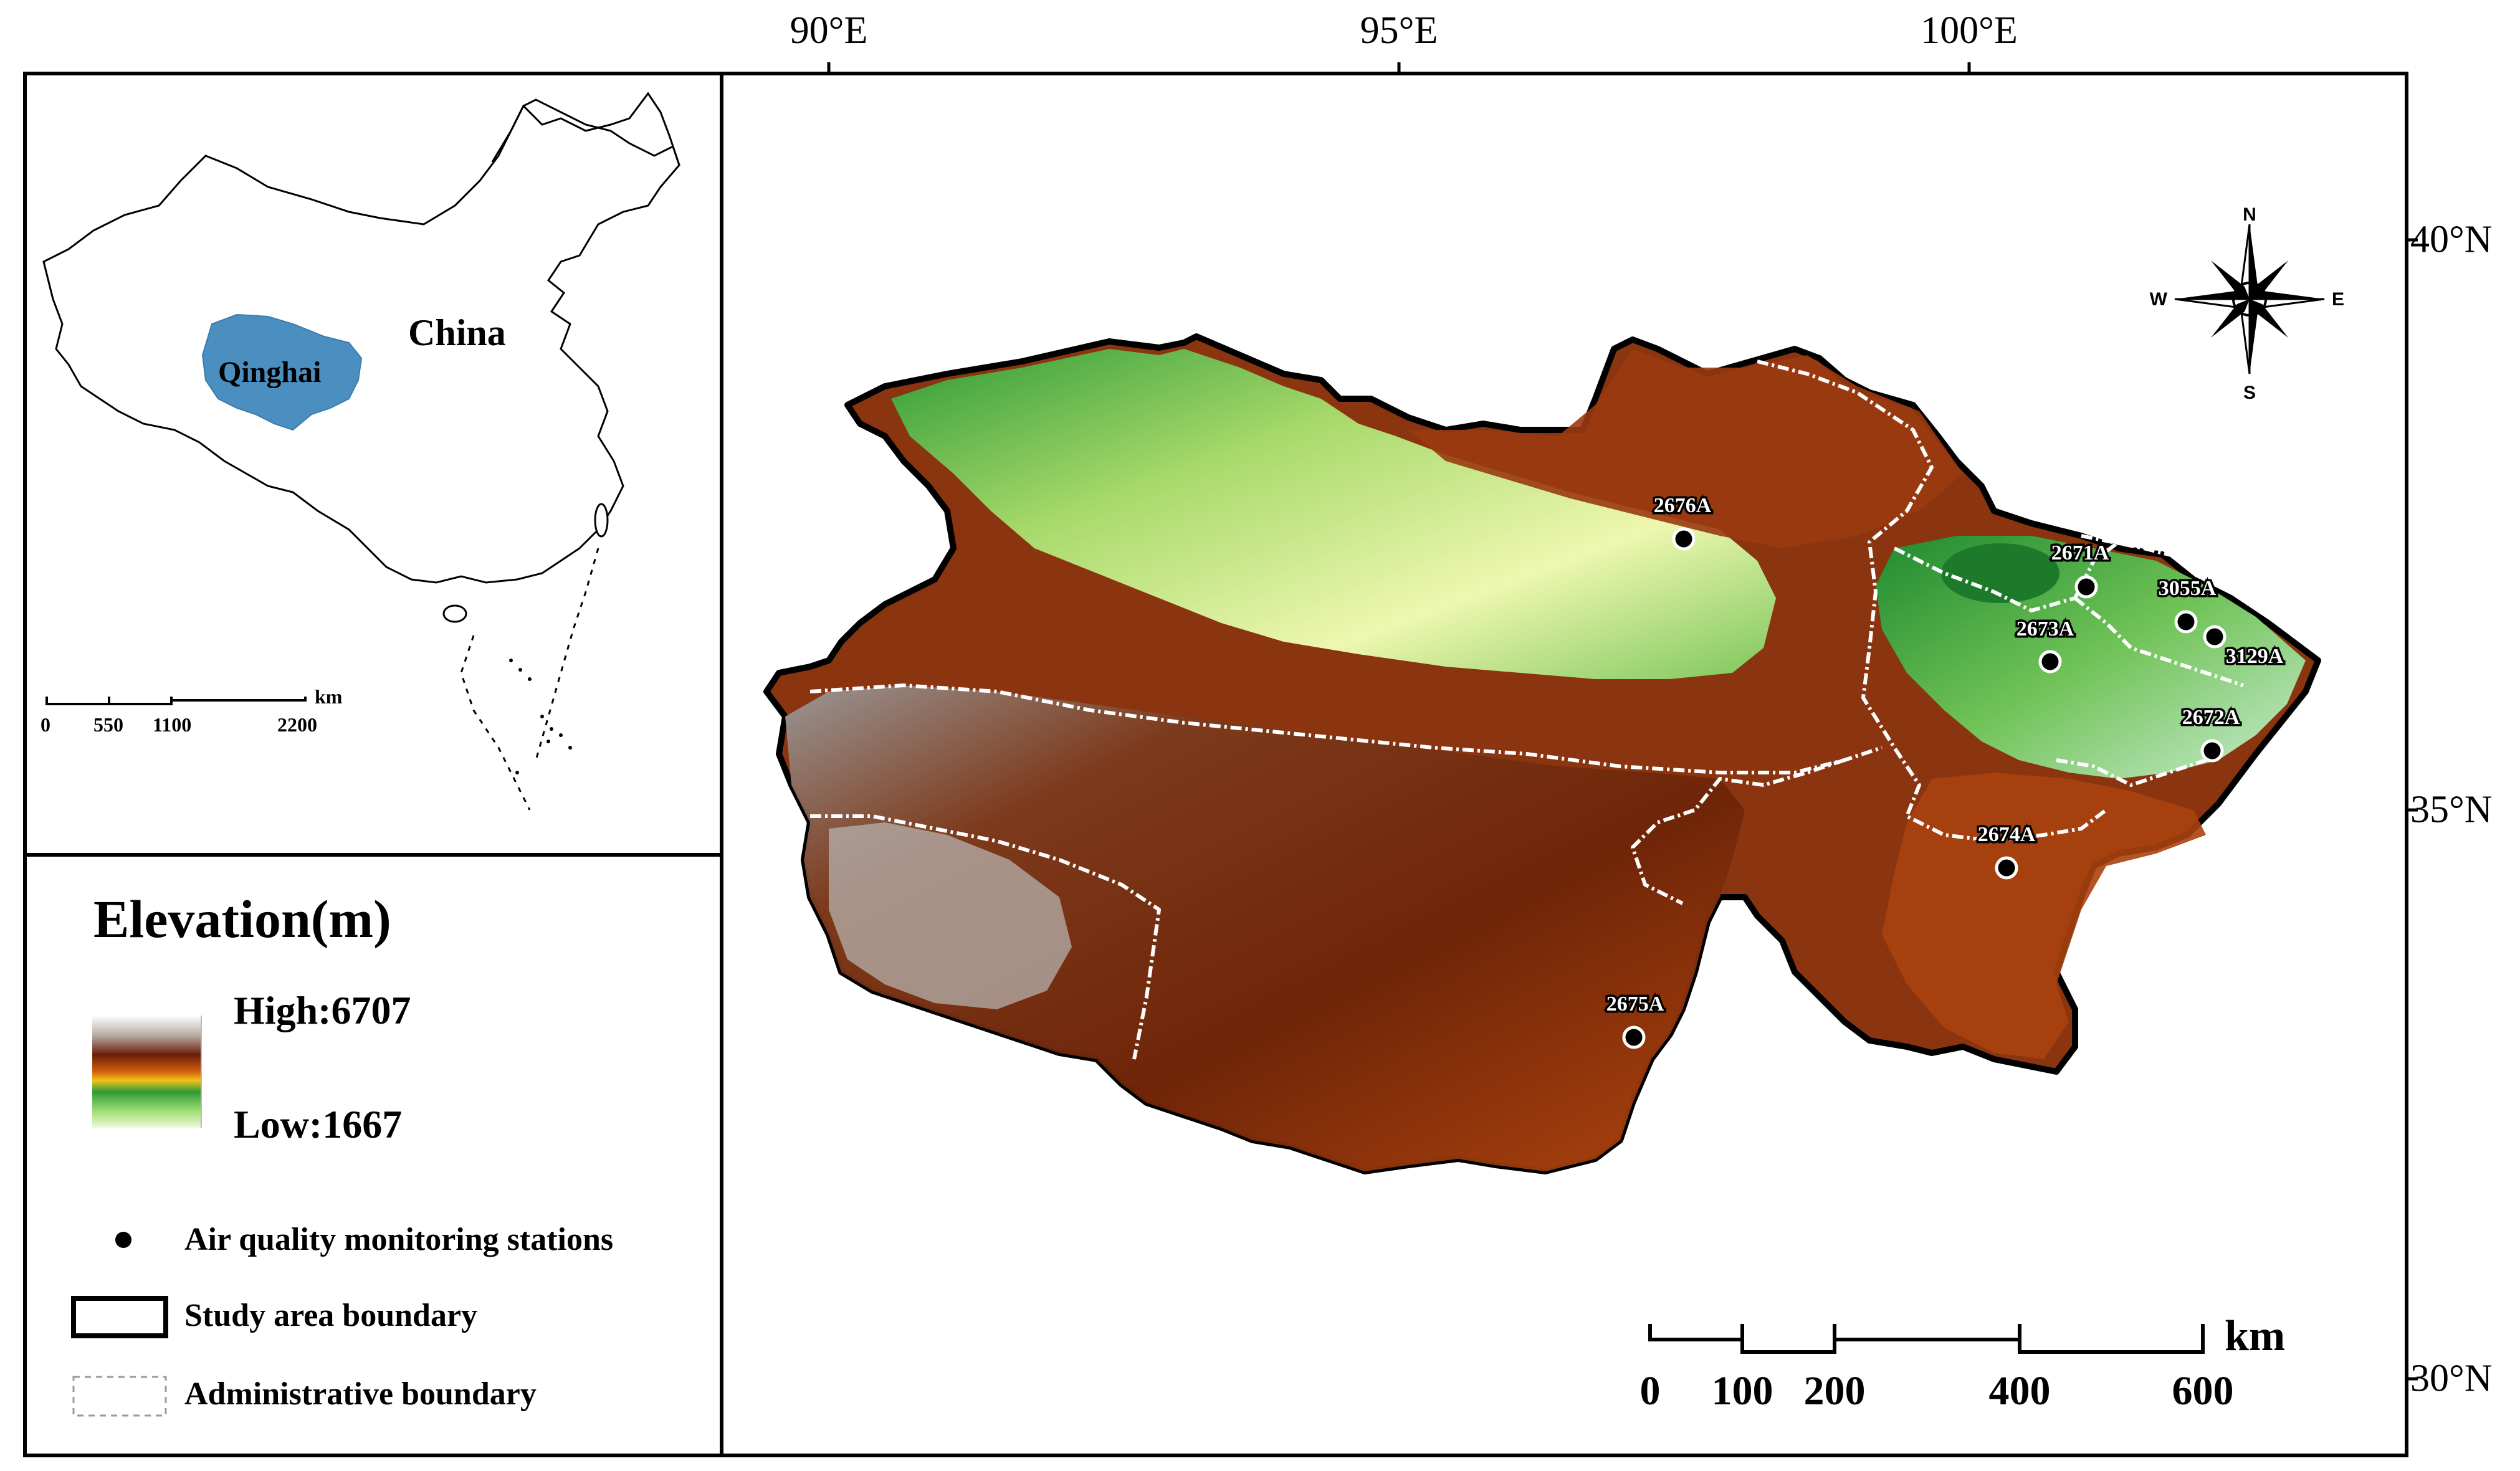 The image size is (2520, 1471). What do you see at coordinates (829, 30) in the screenshot?
I see `longitude-label-90: 90°E` at bounding box center [829, 30].